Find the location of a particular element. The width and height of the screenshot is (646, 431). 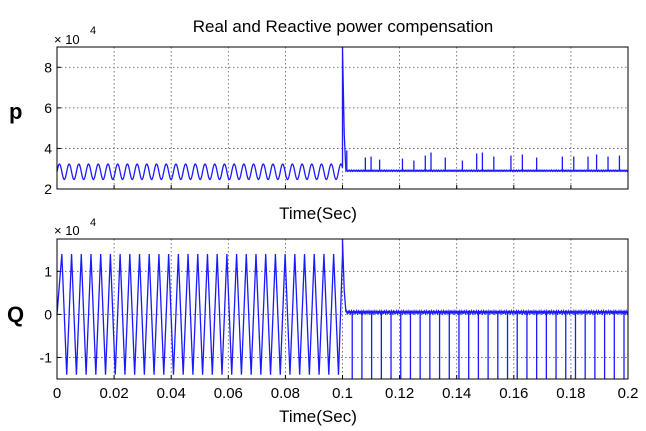

x-tick-label: 0.02 is located at coordinates (113, 393).